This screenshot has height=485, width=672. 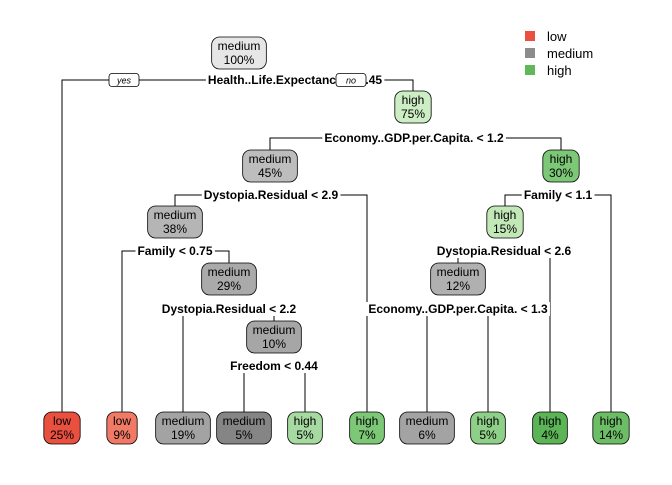 What do you see at coordinates (124, 80) in the screenshot?
I see `yes-label: yes` at bounding box center [124, 80].